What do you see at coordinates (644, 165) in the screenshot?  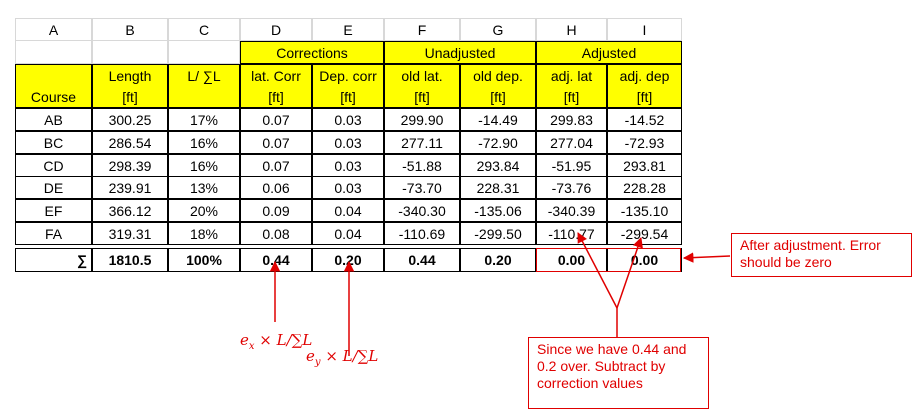 I see `cell-adj-dep: 293.81` at bounding box center [644, 165].